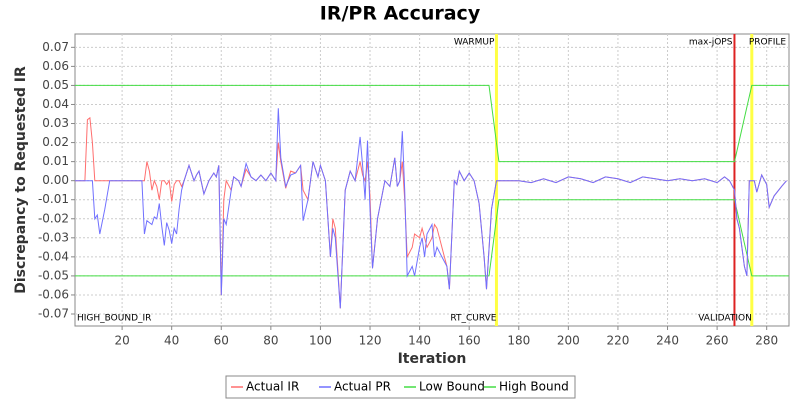 This screenshot has height=400, width=800. What do you see at coordinates (171, 341) in the screenshot?
I see `x-tick-label: 40` at bounding box center [171, 341].